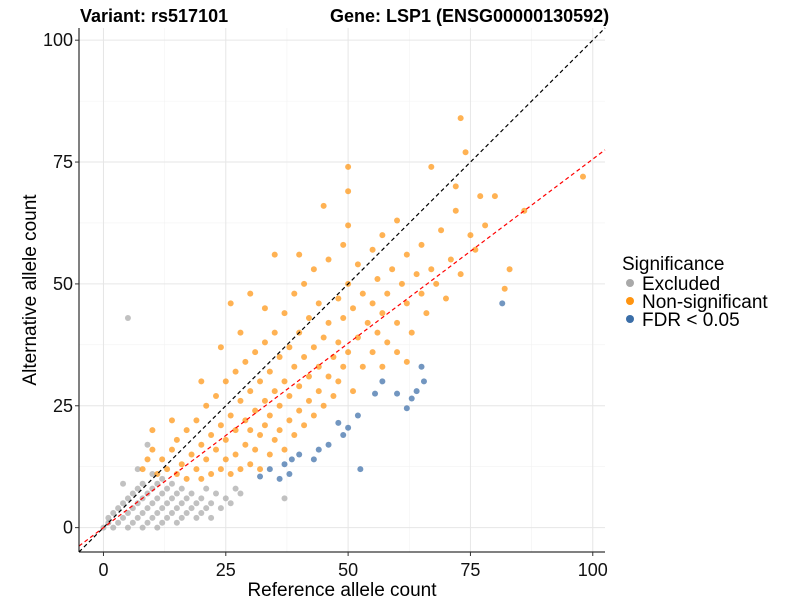  What do you see at coordinates (68, 528) in the screenshot?
I see `y-tick-label: 0` at bounding box center [68, 528].